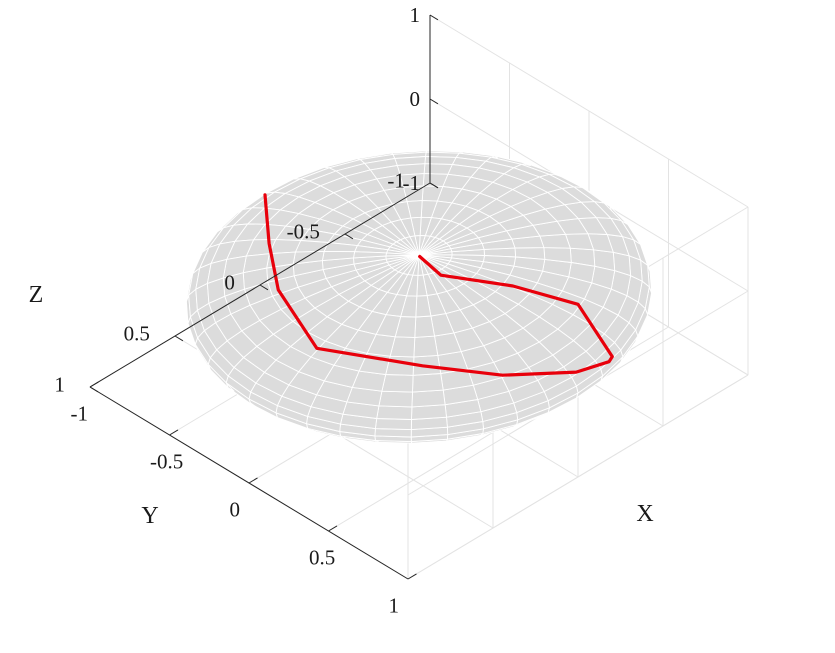 Image resolution: width=835 pixels, height=653 pixels. What do you see at coordinates (415, 15) in the screenshot?
I see `z-tick-label: 1` at bounding box center [415, 15].